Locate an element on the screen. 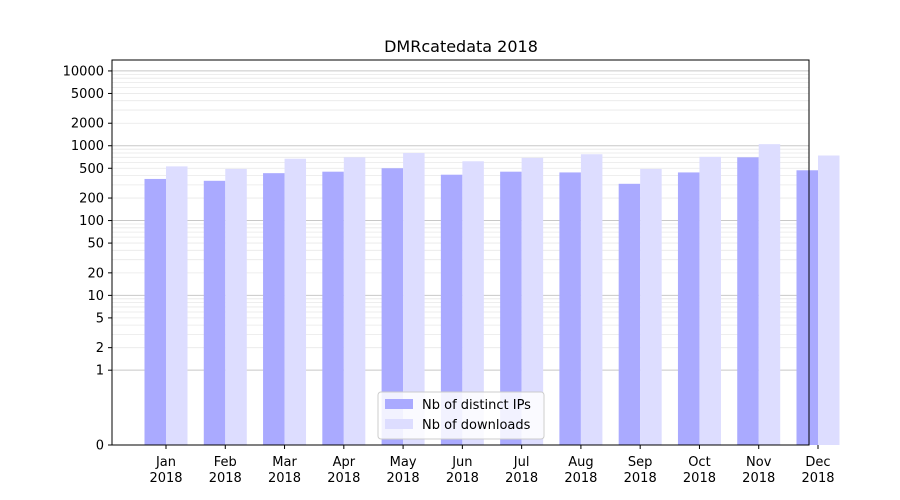 This screenshot has width=900, height=500. x-tick-label-line: Feb is located at coordinates (225, 462).